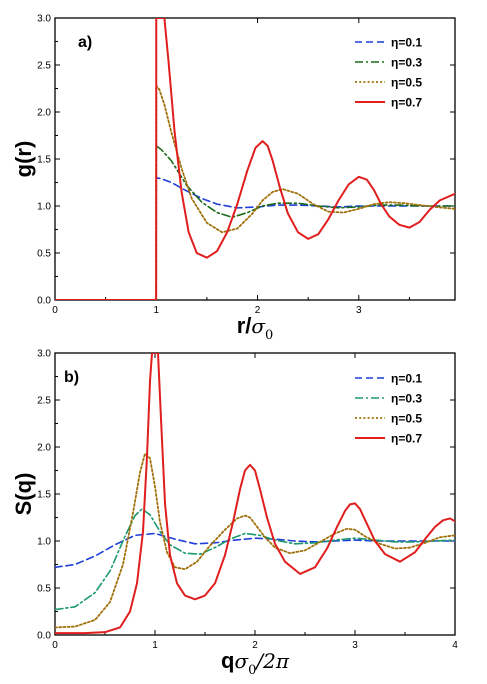  What do you see at coordinates (255, 645) in the screenshot?
I see `x-tick-label-b-2: 2` at bounding box center [255, 645].